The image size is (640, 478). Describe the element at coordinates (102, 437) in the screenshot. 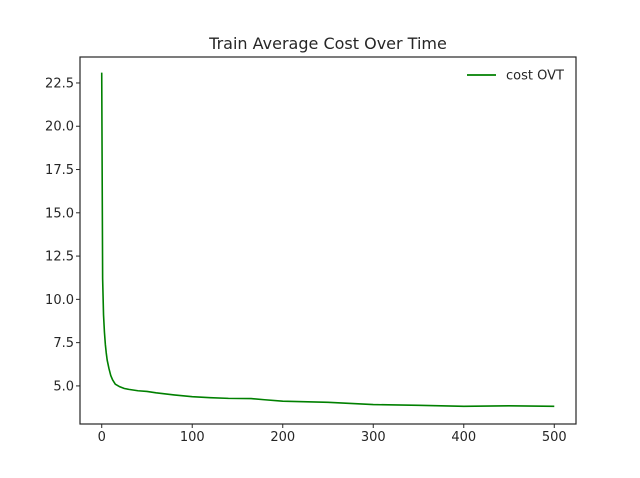

I see `x-tick-label: 0` at that location.